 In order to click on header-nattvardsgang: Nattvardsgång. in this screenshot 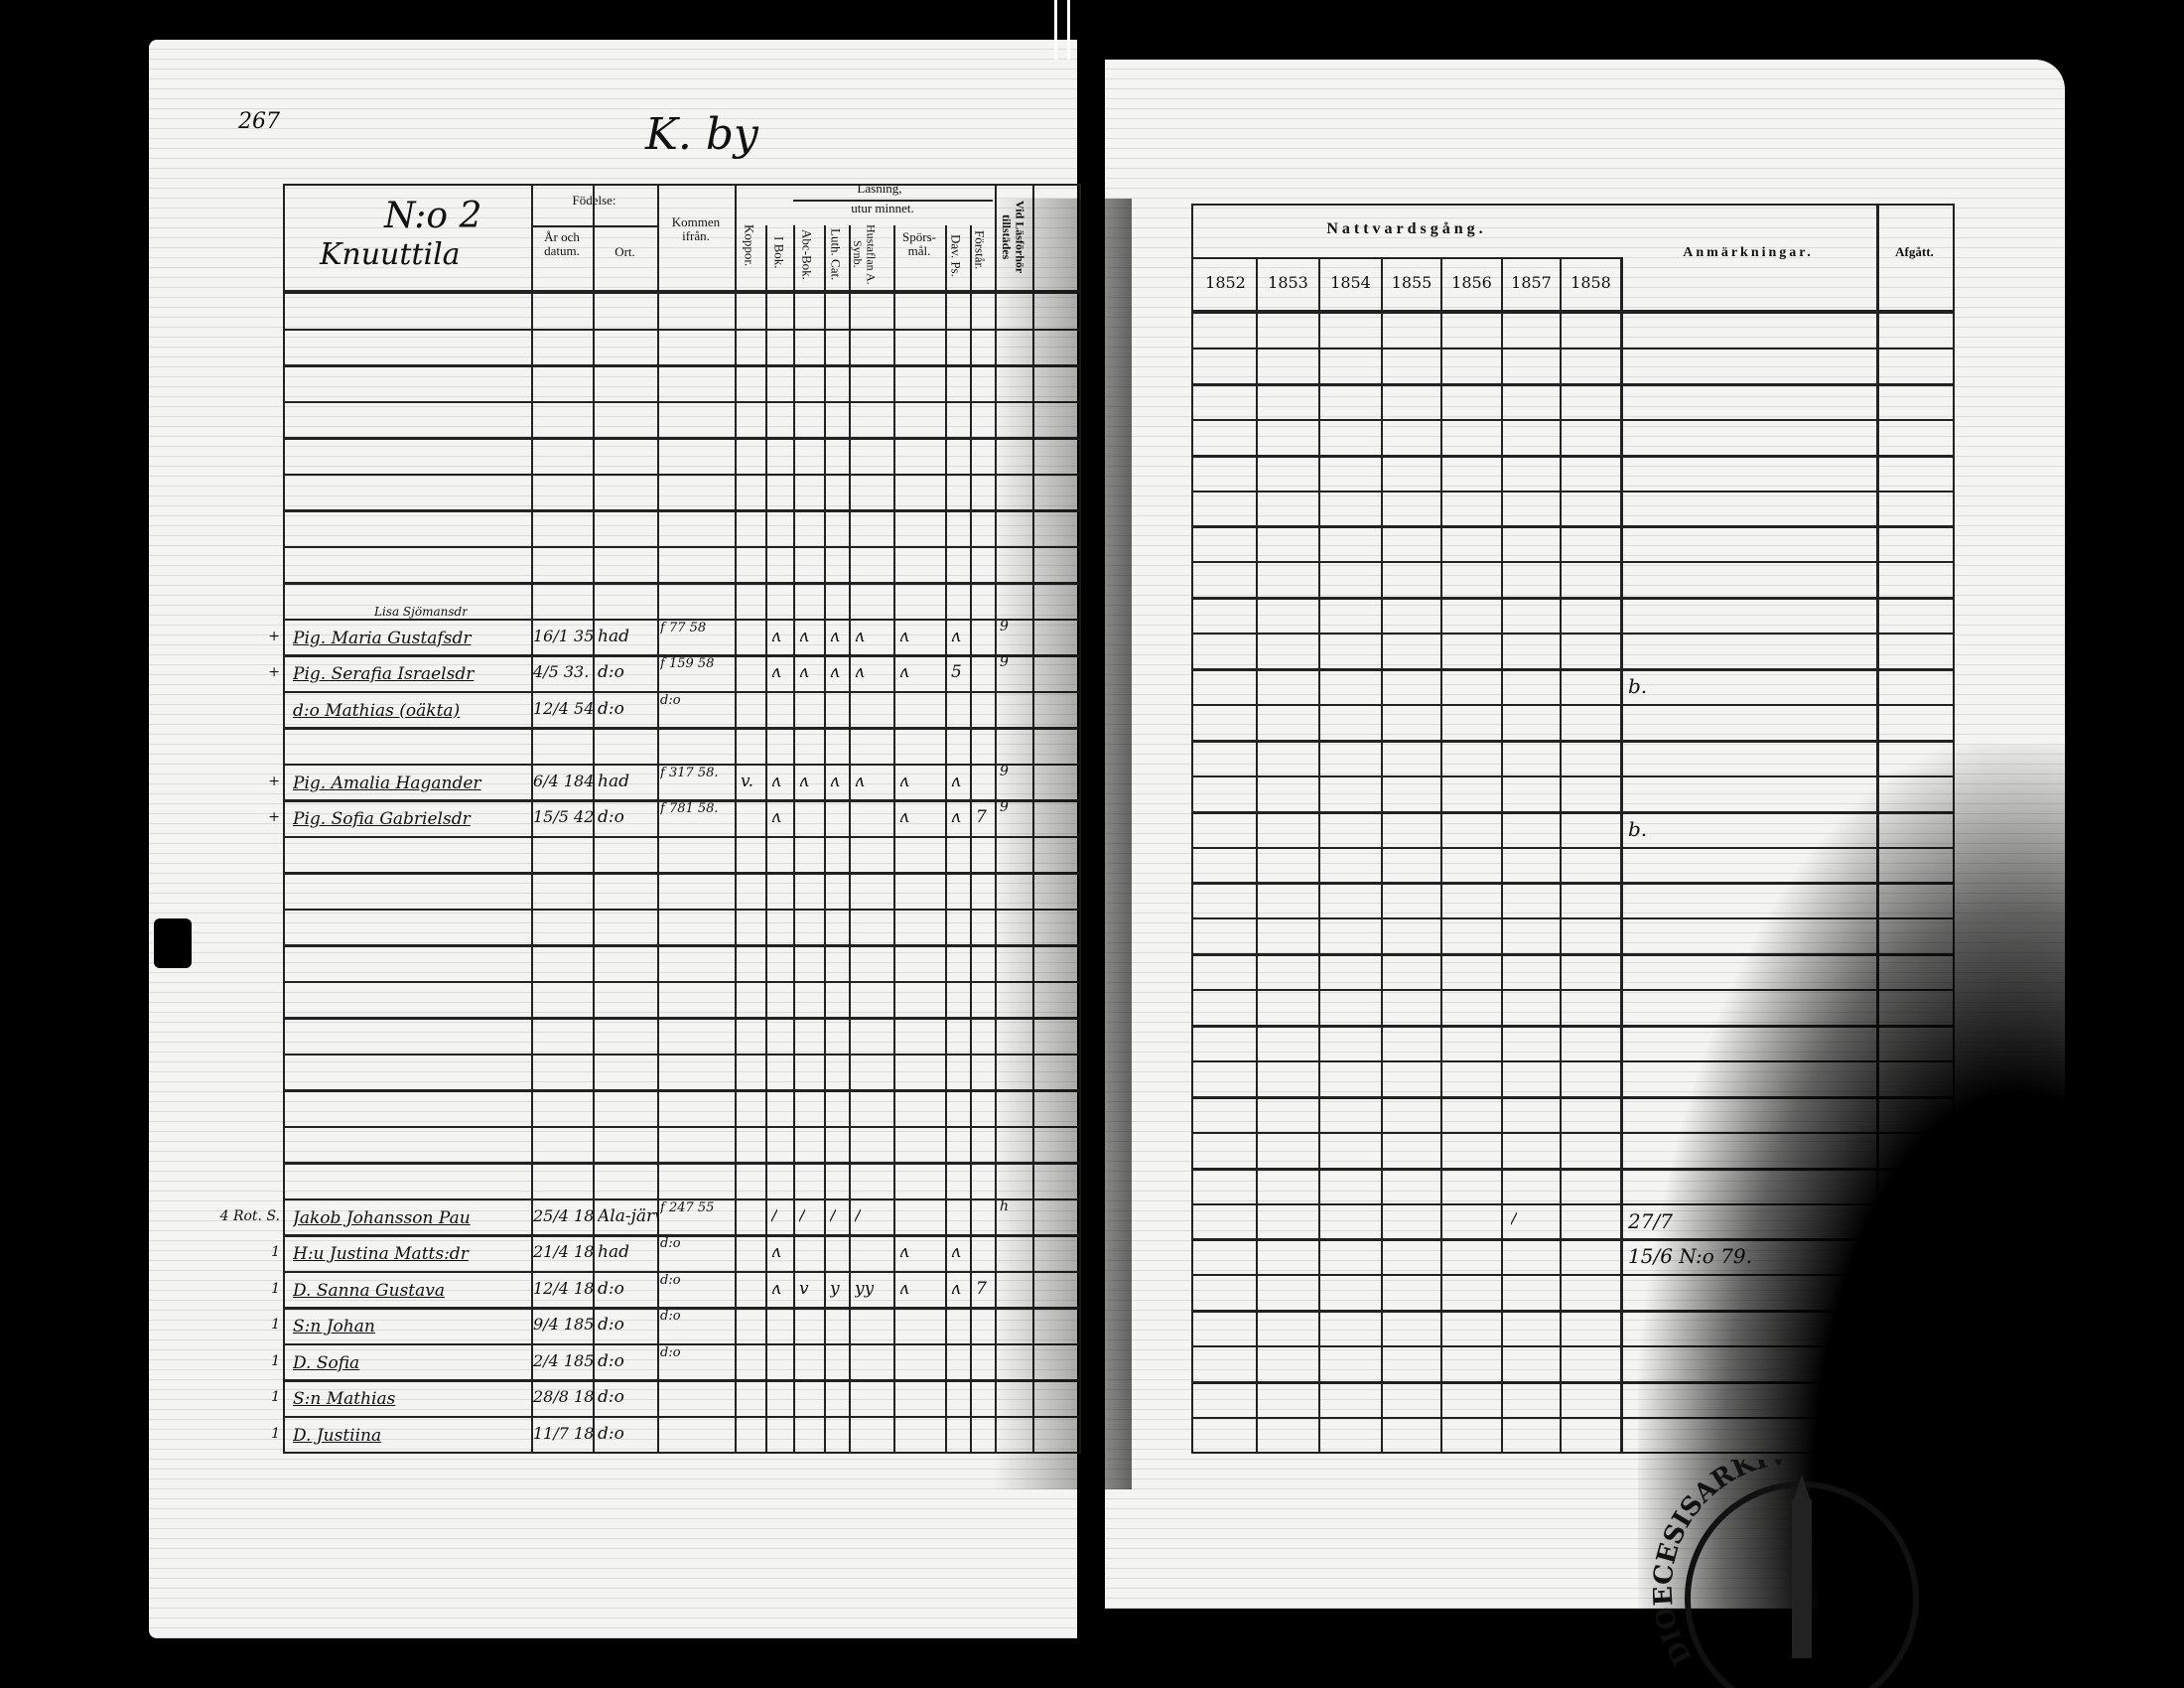, I will do `click(1406, 228)`.